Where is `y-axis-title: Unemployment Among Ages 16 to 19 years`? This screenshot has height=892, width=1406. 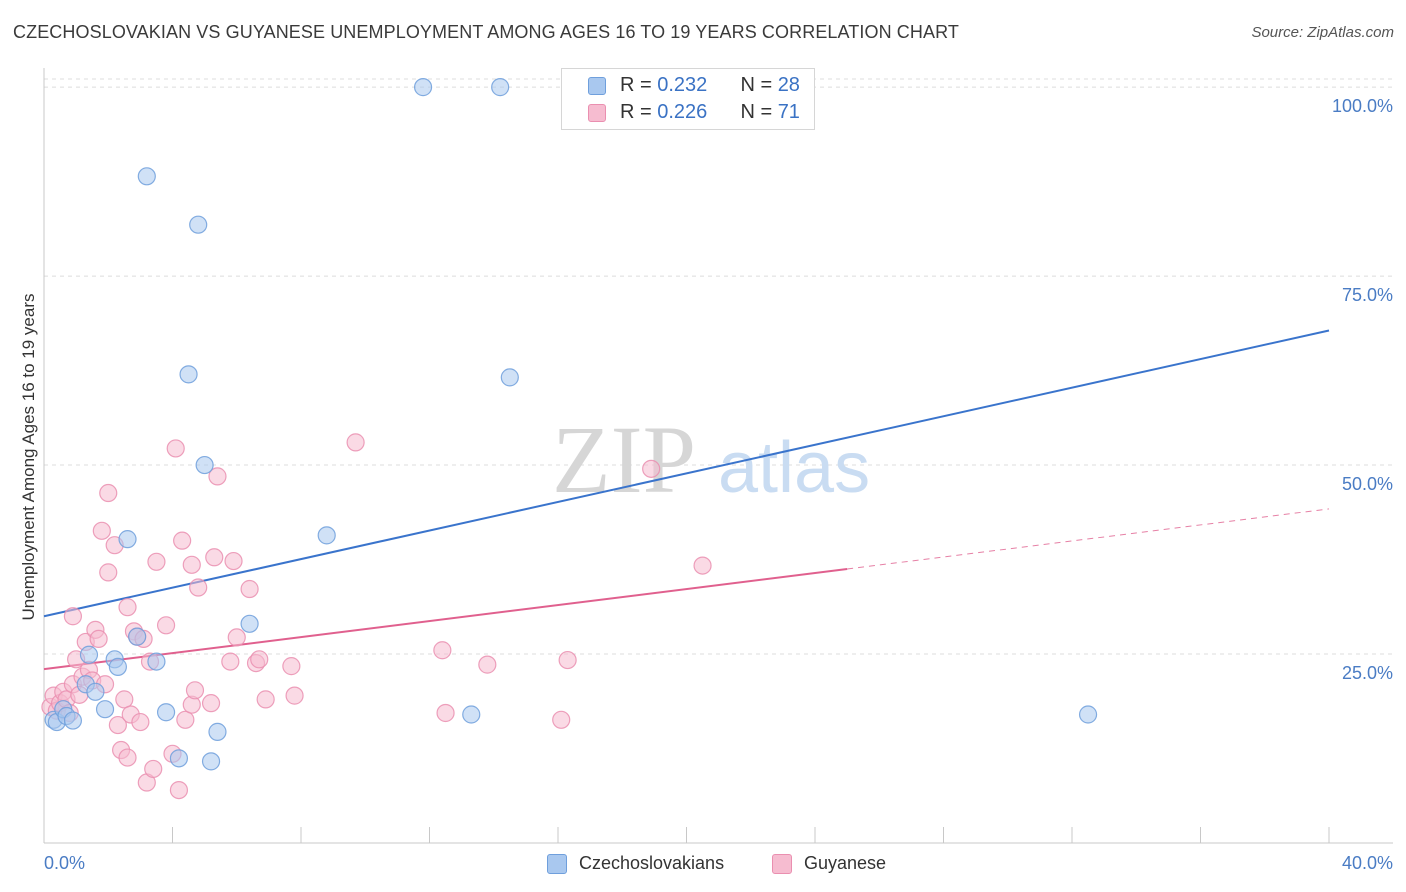 y-axis-title: Unemployment Among Ages 16 to 19 years is located at coordinates (28, 457).